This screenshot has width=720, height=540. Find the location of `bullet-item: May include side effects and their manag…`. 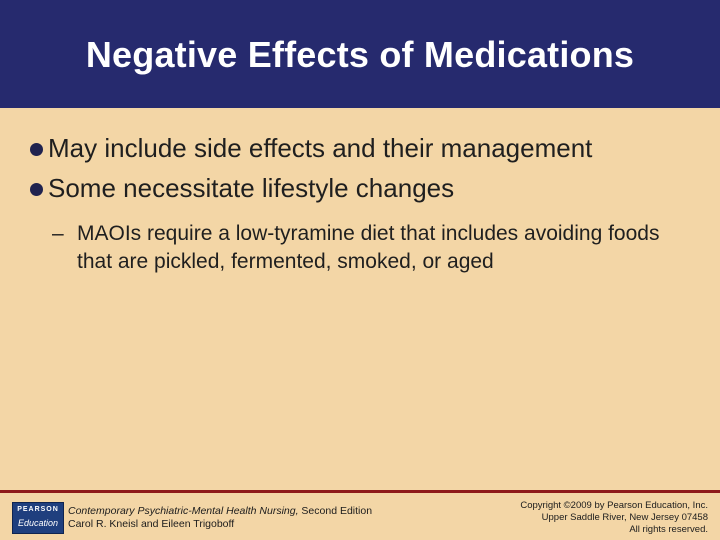

bullet-item: May include side effects and their manag… is located at coordinates (360, 148).